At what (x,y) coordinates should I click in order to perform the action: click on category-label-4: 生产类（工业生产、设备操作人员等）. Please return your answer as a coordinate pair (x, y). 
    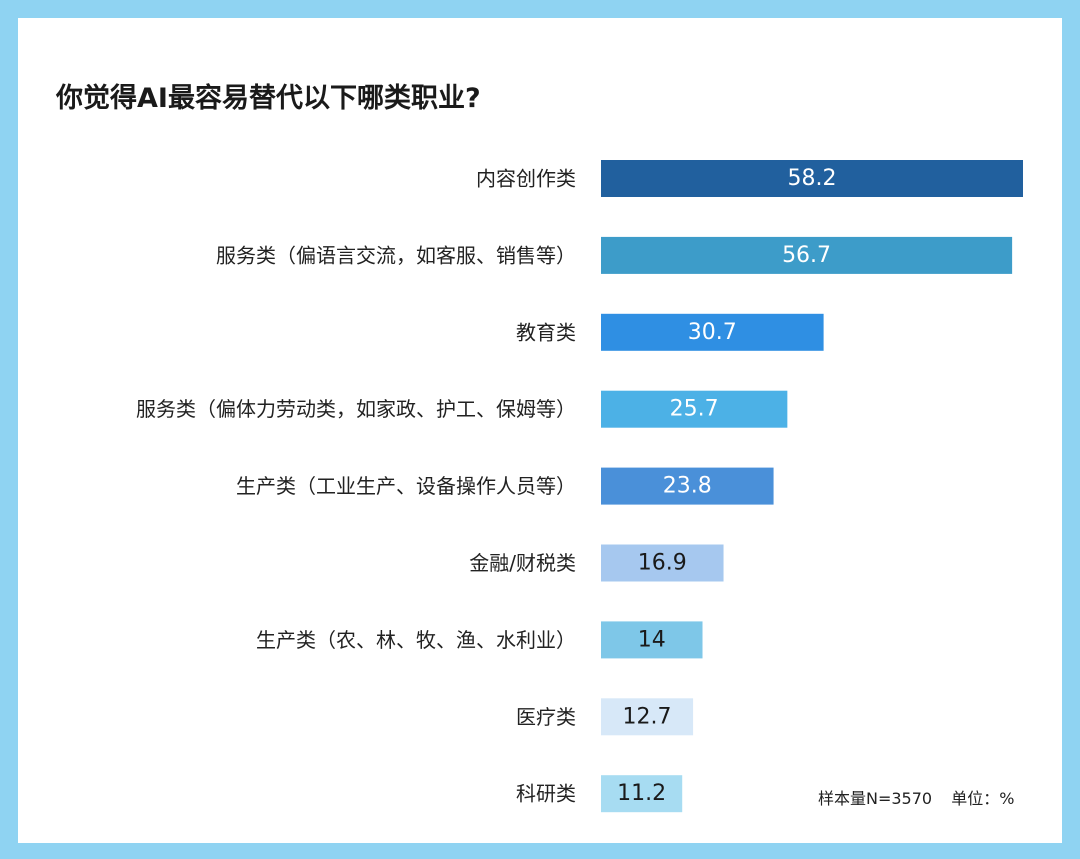
    Looking at the image, I should click on (406, 486).